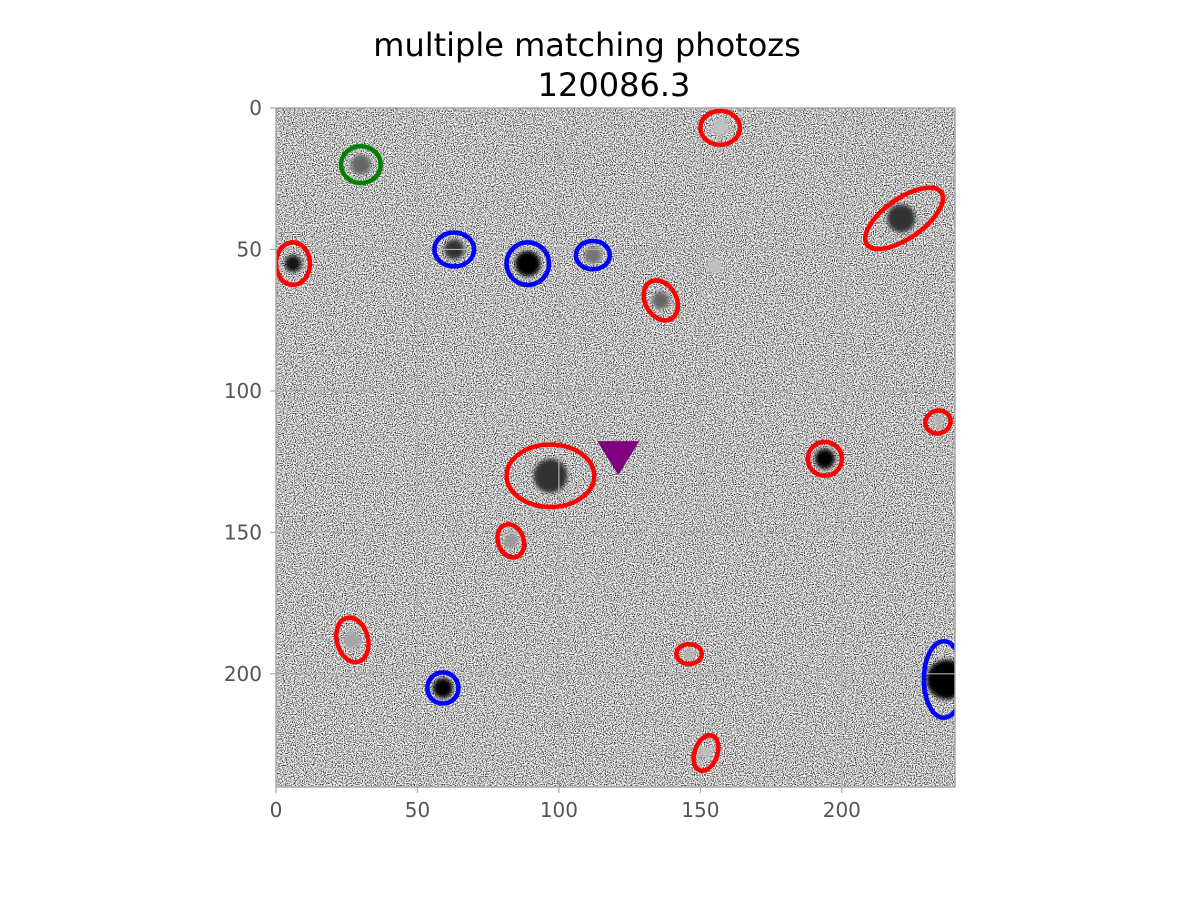 This screenshot has height=900, width=1200. I want to click on target-marker-triangle, so click(618, 458).